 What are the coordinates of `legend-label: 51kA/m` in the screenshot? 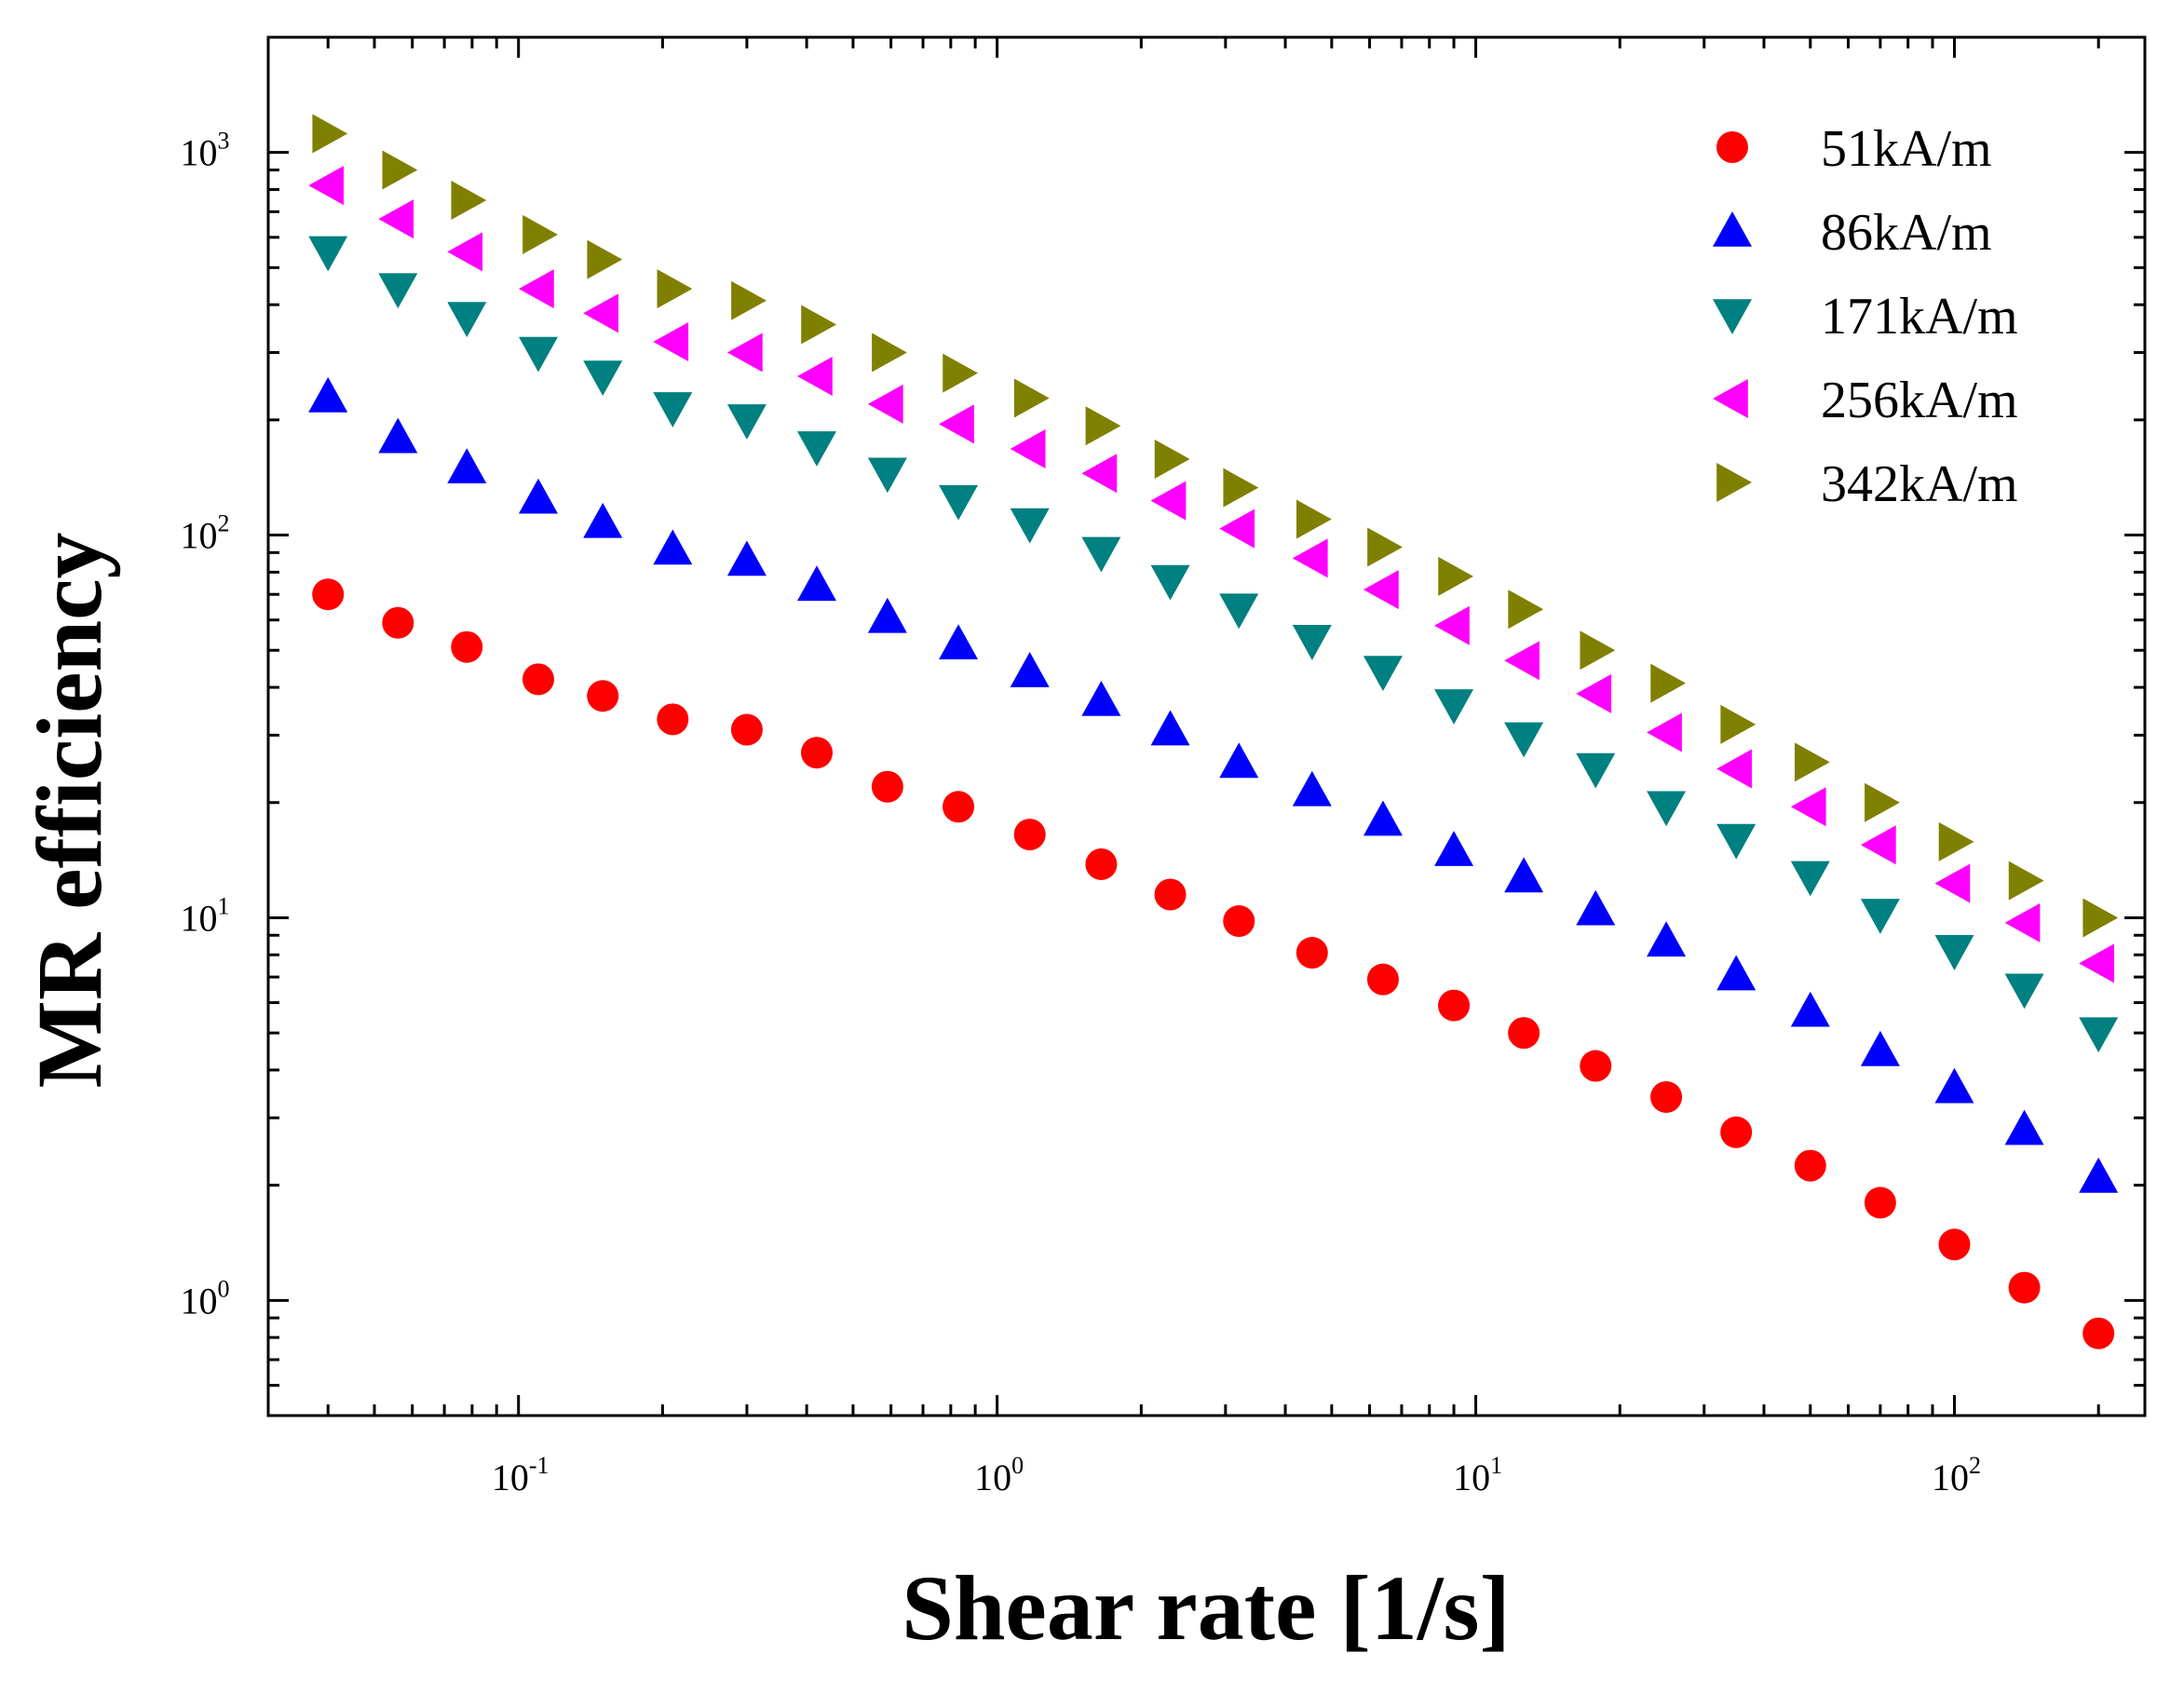 It's located at (1906, 149).